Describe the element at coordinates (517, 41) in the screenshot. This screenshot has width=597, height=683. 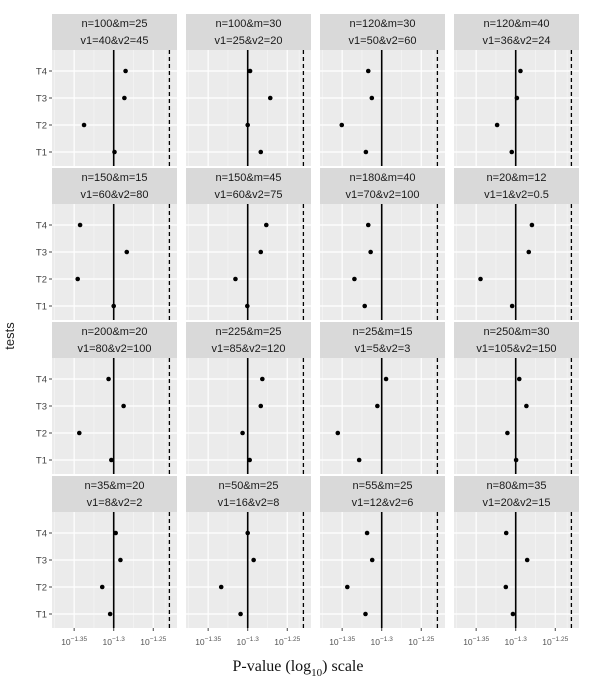
I see `panel-title-line2: v1=36&v2=24` at that location.